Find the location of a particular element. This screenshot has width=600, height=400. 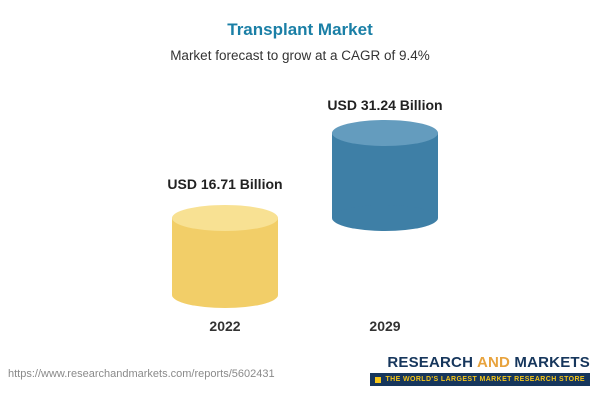

cylinder-body-yellow is located at coordinates (225, 263).